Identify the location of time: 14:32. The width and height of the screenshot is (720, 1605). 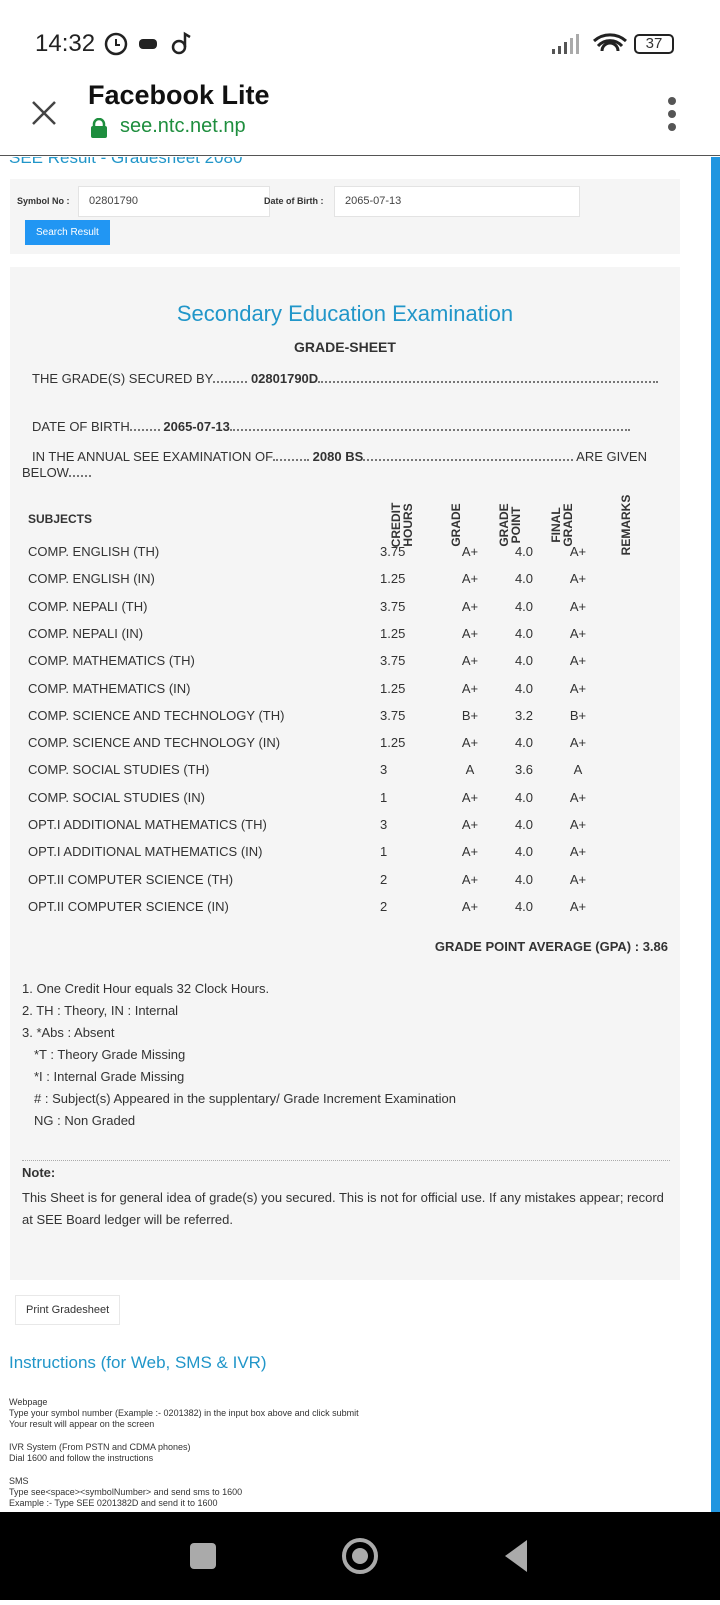
(65, 43).